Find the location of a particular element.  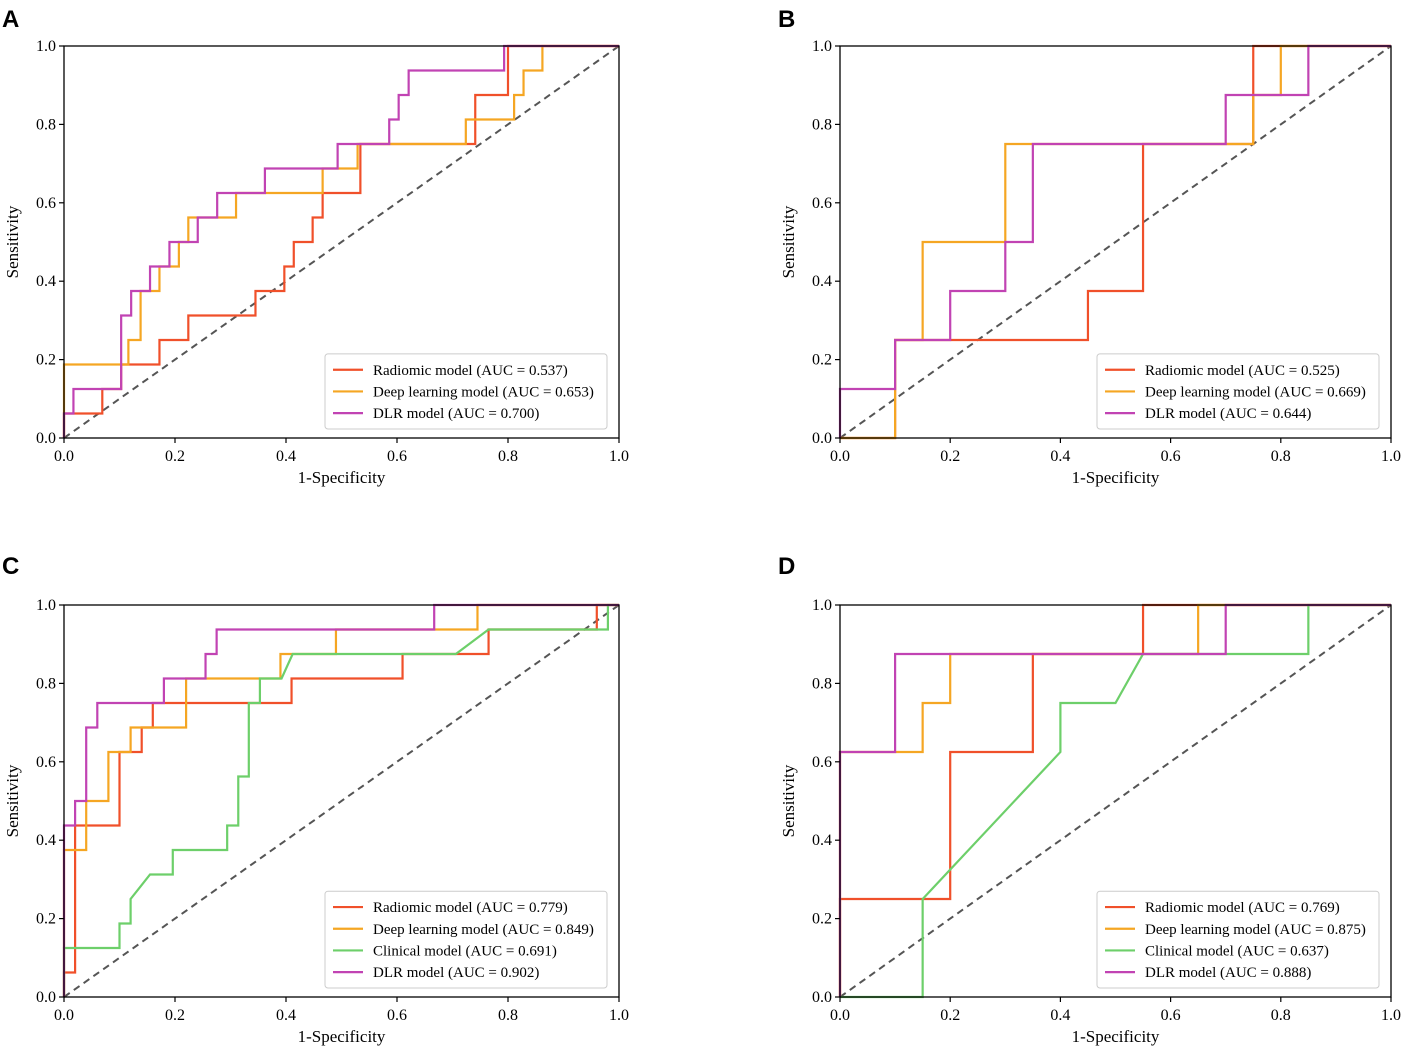

panel-letter: A is located at coordinates (10, 19).